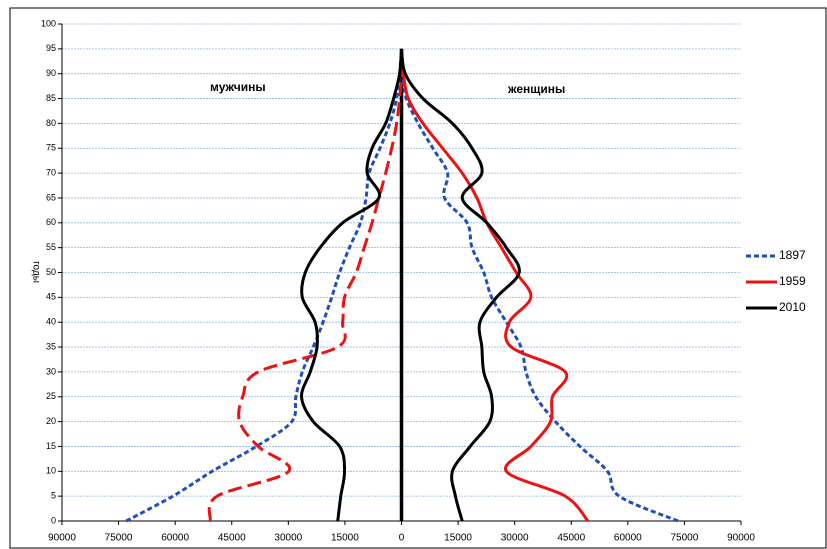  What do you see at coordinates (792, 281) in the screenshot?
I see `legend-label: 1959` at bounding box center [792, 281].